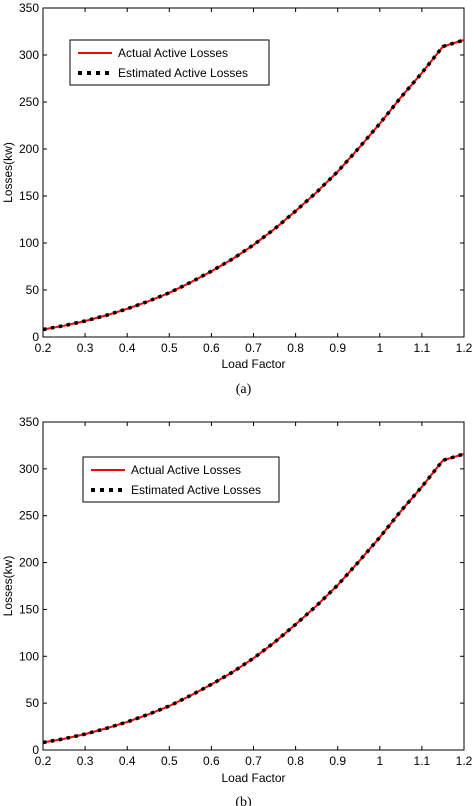  I want to click on figure-caption: (a), so click(244, 389).